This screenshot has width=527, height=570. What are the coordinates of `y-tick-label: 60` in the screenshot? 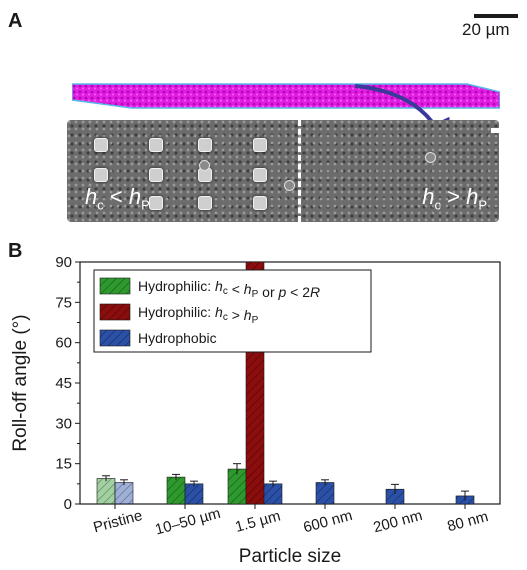 It's located at (63, 343).